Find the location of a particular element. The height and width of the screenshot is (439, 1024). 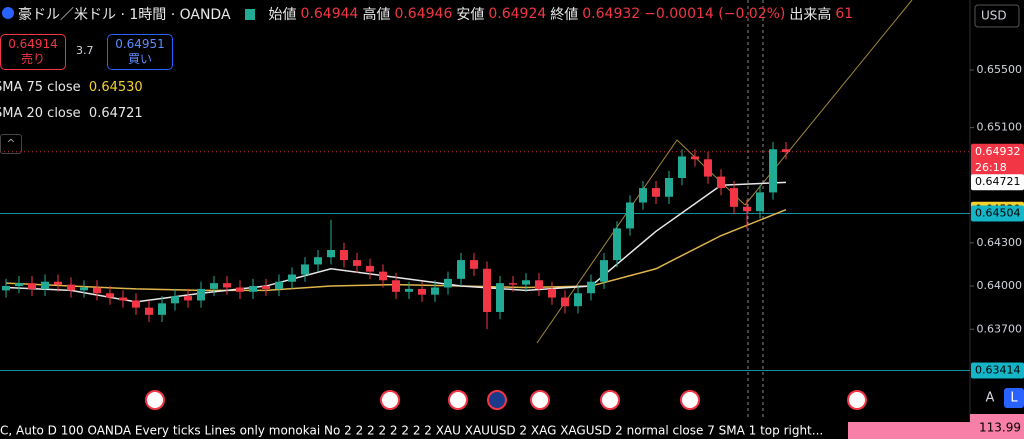

auto-button is located at coordinates (990, 398).